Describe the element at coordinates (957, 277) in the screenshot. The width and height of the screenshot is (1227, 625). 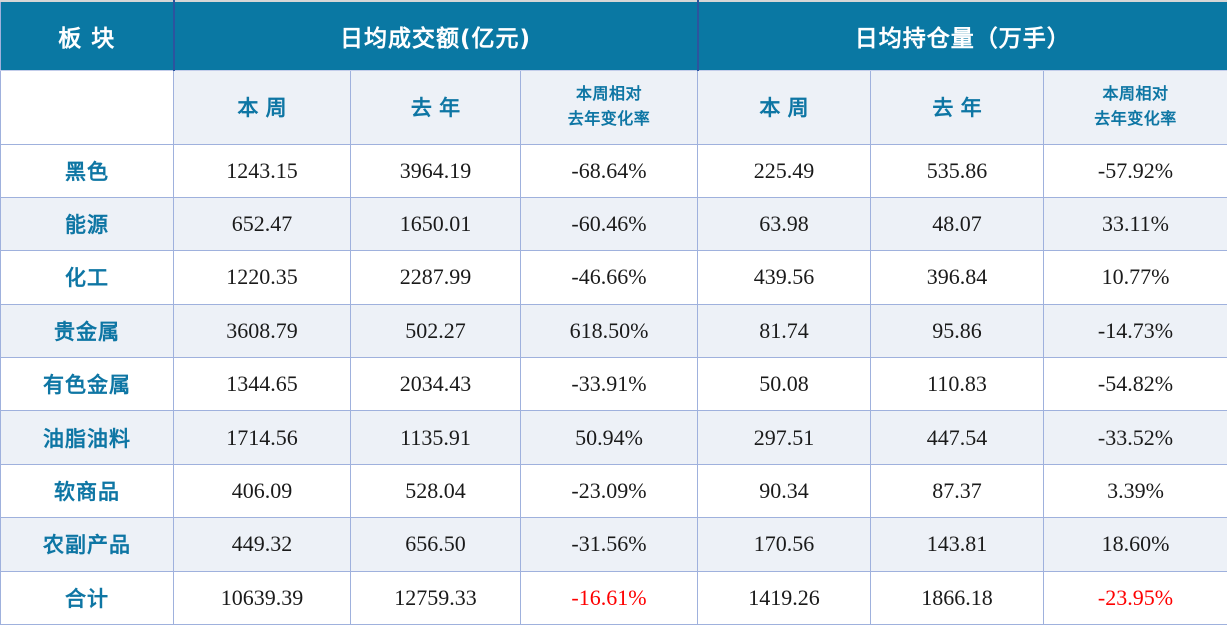
I see `data-cell: 396.84` at that location.